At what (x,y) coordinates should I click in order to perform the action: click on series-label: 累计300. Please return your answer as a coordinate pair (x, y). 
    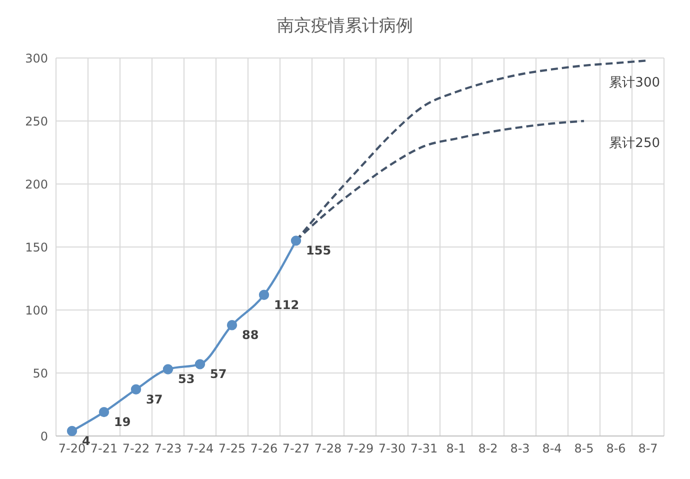
    Looking at the image, I should click on (634, 83).